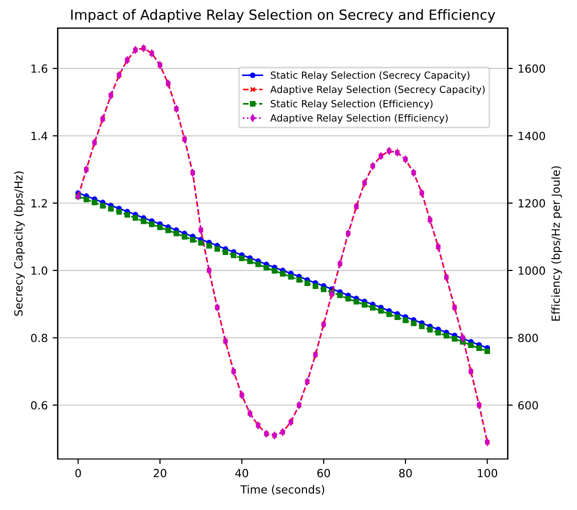 This screenshot has width=577, height=510. I want to click on x-tick-label: 20, so click(160, 473).